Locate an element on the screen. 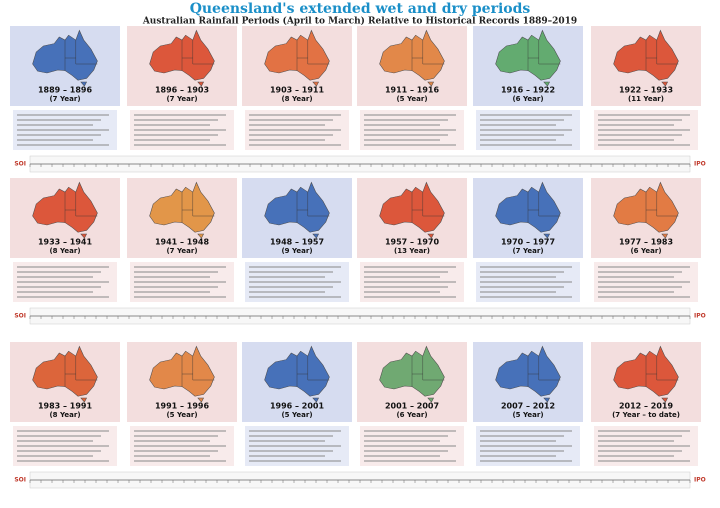  period-label: 1896 – 1903 is located at coordinates (182, 90).